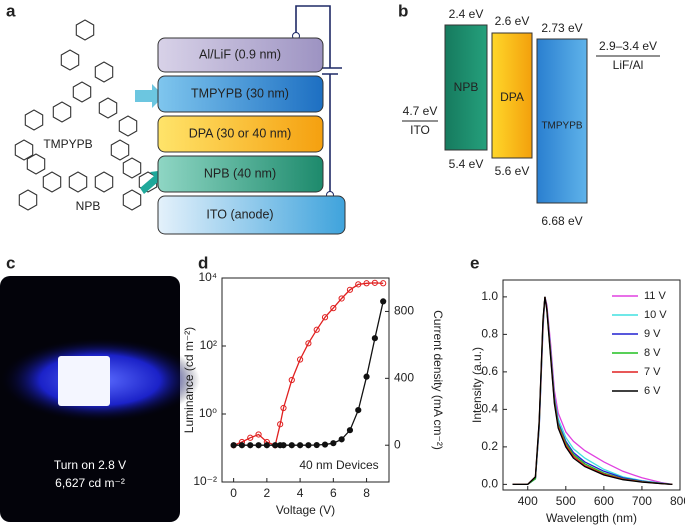 This screenshot has width=685, height=527. What do you see at coordinates (466, 87) in the screenshot?
I see `material-label: NPB` at bounding box center [466, 87].